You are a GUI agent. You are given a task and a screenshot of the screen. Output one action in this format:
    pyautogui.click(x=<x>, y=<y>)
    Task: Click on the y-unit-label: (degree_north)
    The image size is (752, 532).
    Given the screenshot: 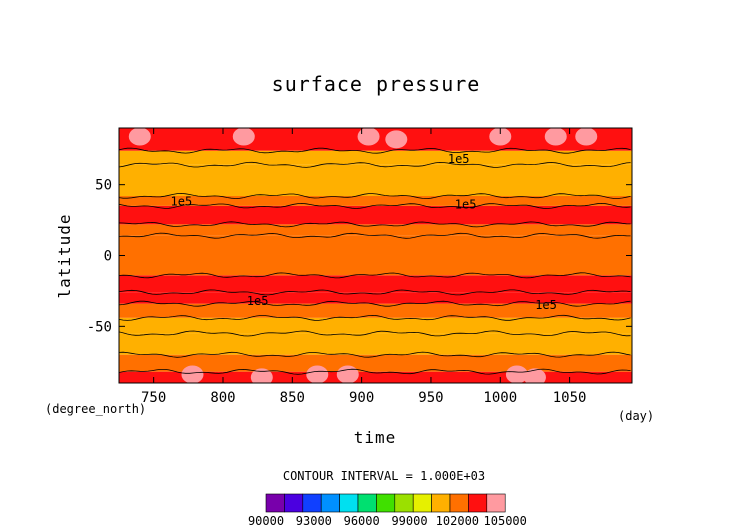 What is the action you would take?
    pyautogui.click(x=95, y=409)
    